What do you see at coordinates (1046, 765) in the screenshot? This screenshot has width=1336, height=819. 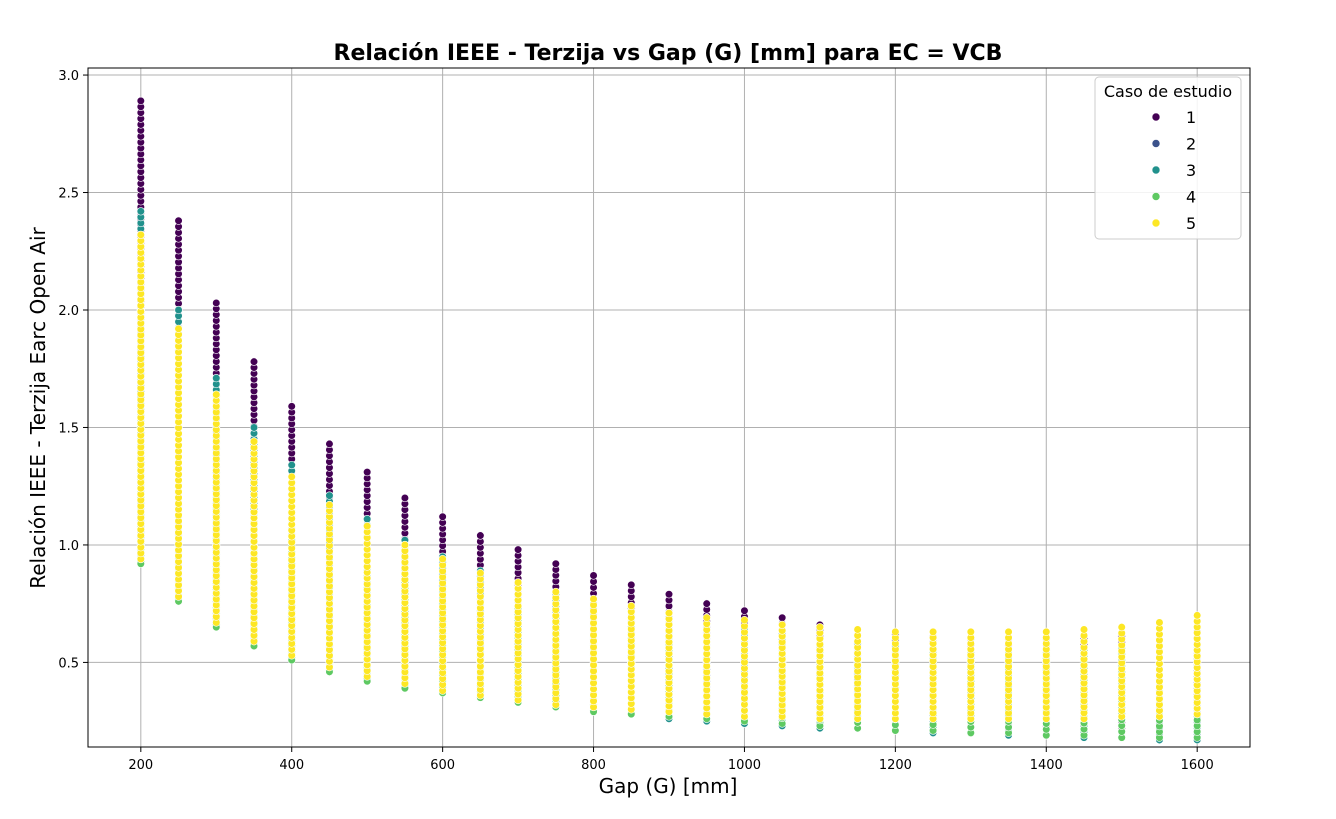 I see `x-tick-label: 1400` at bounding box center [1046, 765].